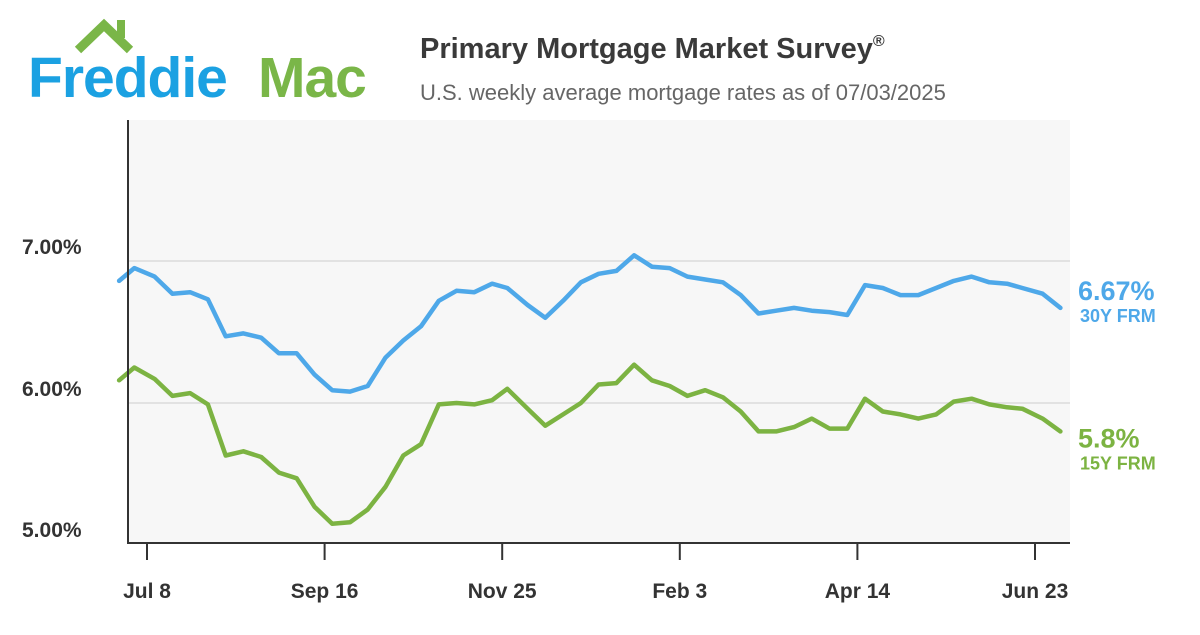 The height and width of the screenshot is (635, 1200). I want to click on x-tick-label: Sep 16, so click(325, 591).